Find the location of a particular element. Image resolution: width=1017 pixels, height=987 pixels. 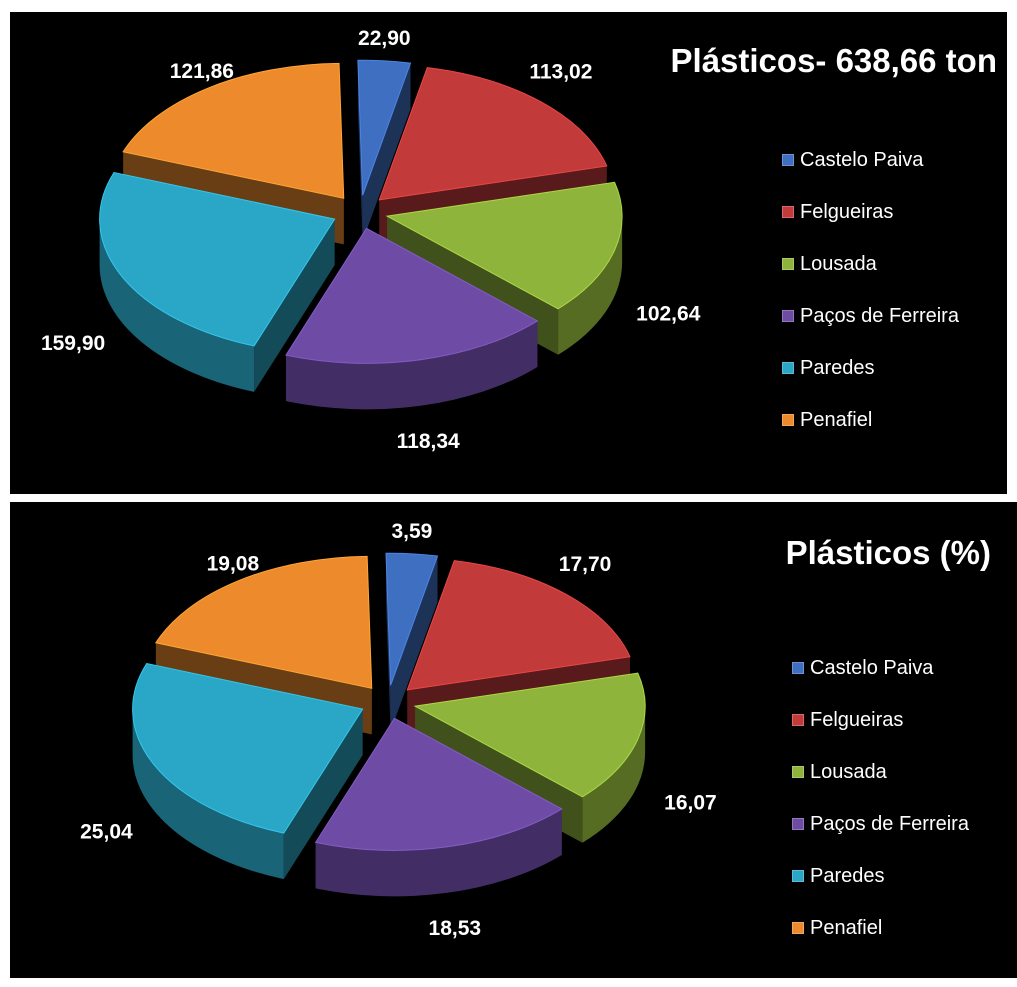

data-label-castelo-paiva: 22,90 is located at coordinates (384, 38).